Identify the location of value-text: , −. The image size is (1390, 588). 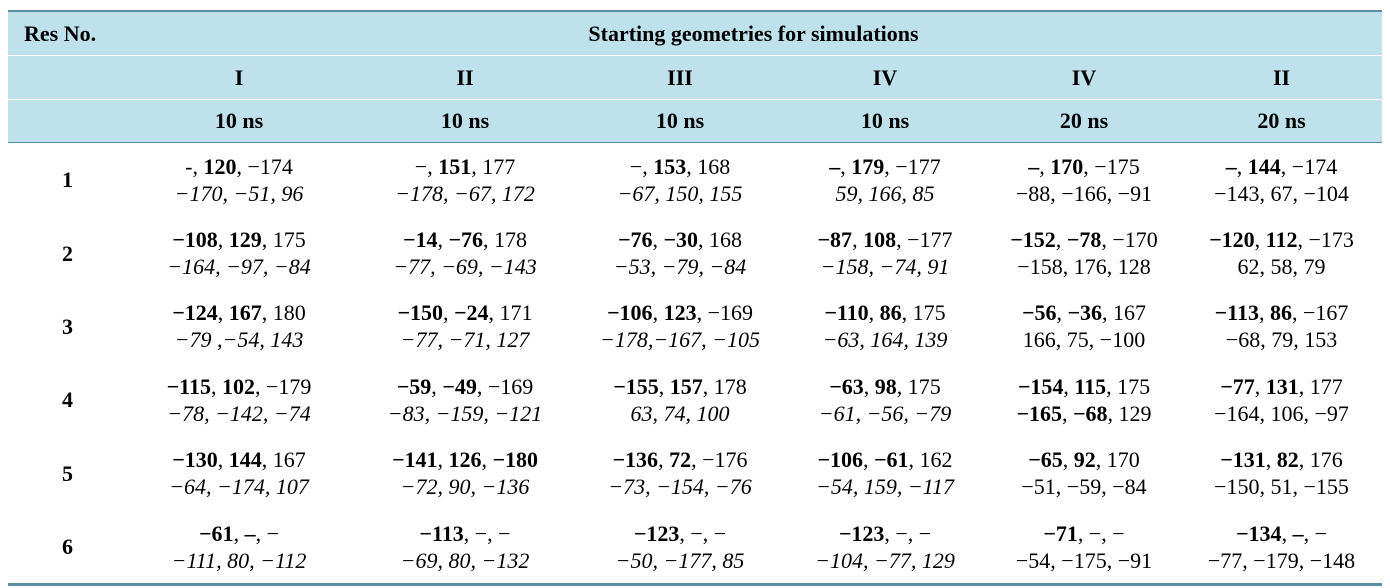
(267, 533).